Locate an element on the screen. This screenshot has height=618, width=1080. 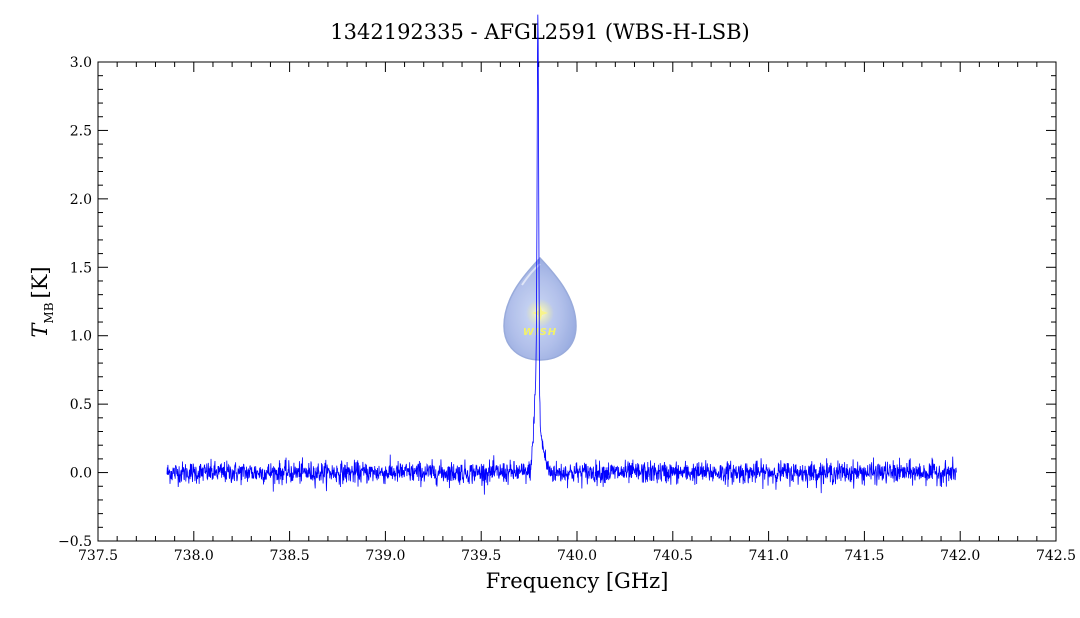
y-tick-labels: −0.5 0.0 0.5 1.0 1.5 2.0 2.5 3.0 is located at coordinates (75, 302).